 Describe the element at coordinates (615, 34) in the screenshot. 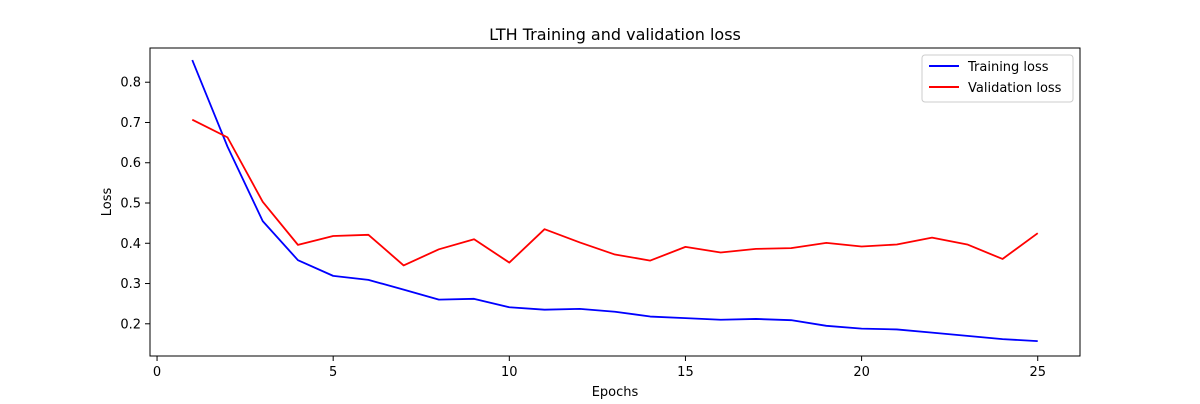

I see `chart-title: LTH Training and validation loss` at that location.